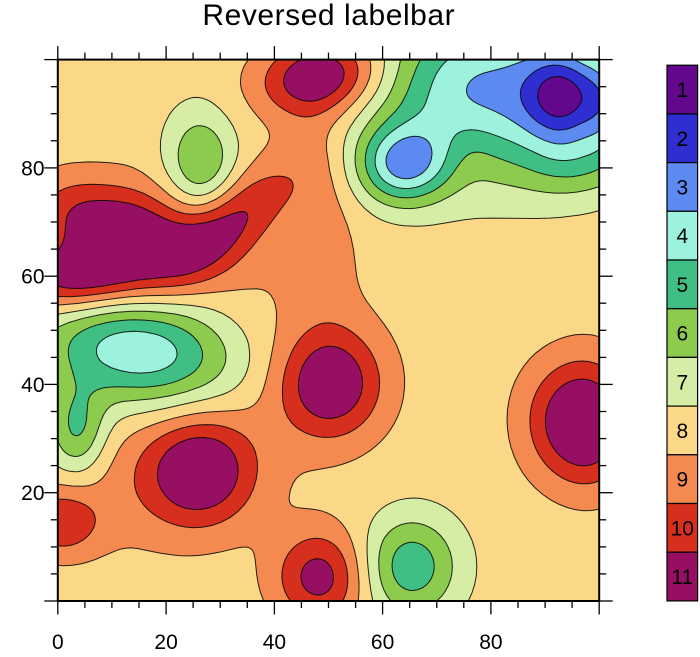 This screenshot has height=657, width=700. Describe the element at coordinates (682, 285) in the screenshot. I see `svg-text: 5` at that location.